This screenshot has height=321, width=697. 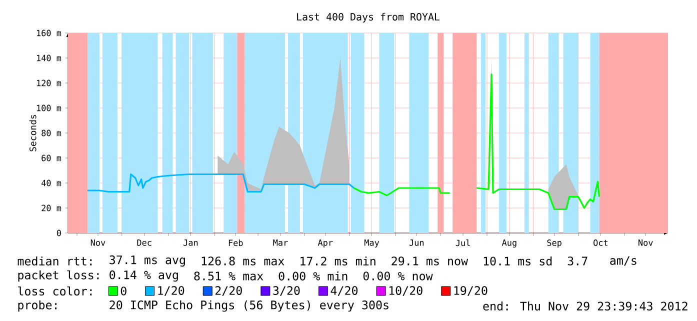 I want to click on y-tick-label: 100 m, so click(x=49, y=108).